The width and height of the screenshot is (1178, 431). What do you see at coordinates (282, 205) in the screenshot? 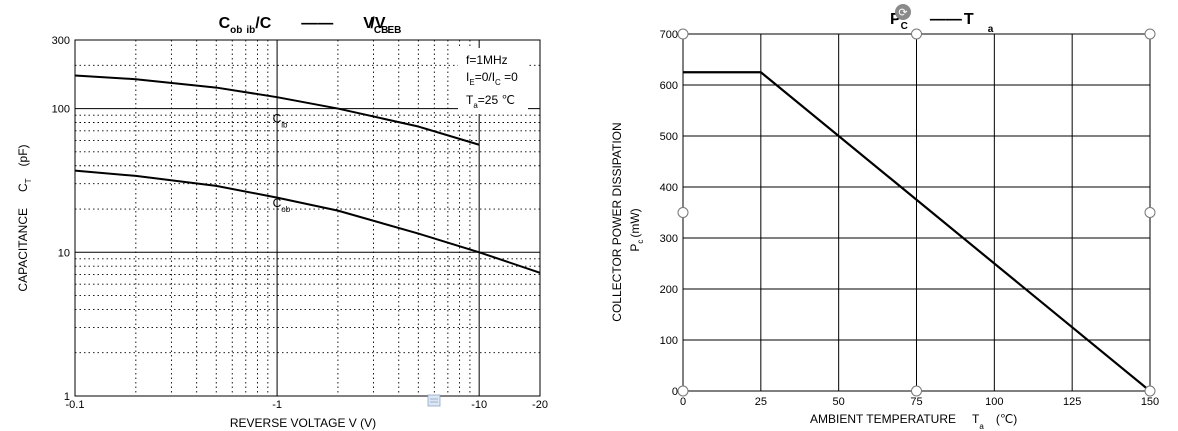
I see `series-label-ob: Cob` at bounding box center [282, 205].